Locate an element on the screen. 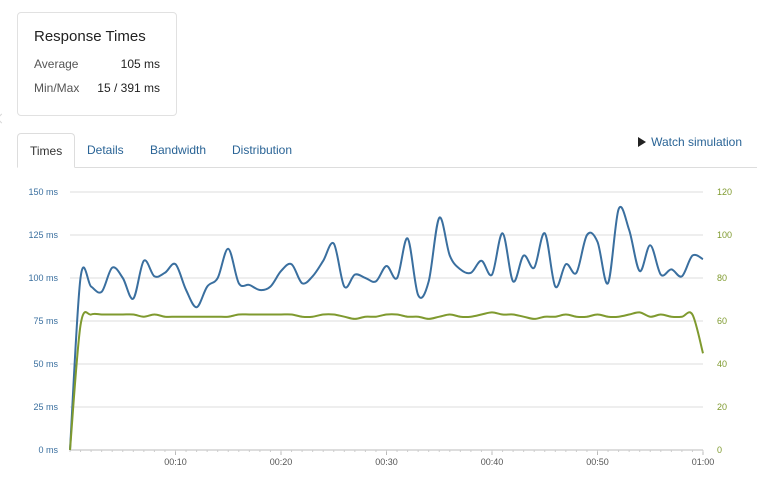 The image size is (773, 480). x-tick-label: 01:00 is located at coordinates (703, 462).